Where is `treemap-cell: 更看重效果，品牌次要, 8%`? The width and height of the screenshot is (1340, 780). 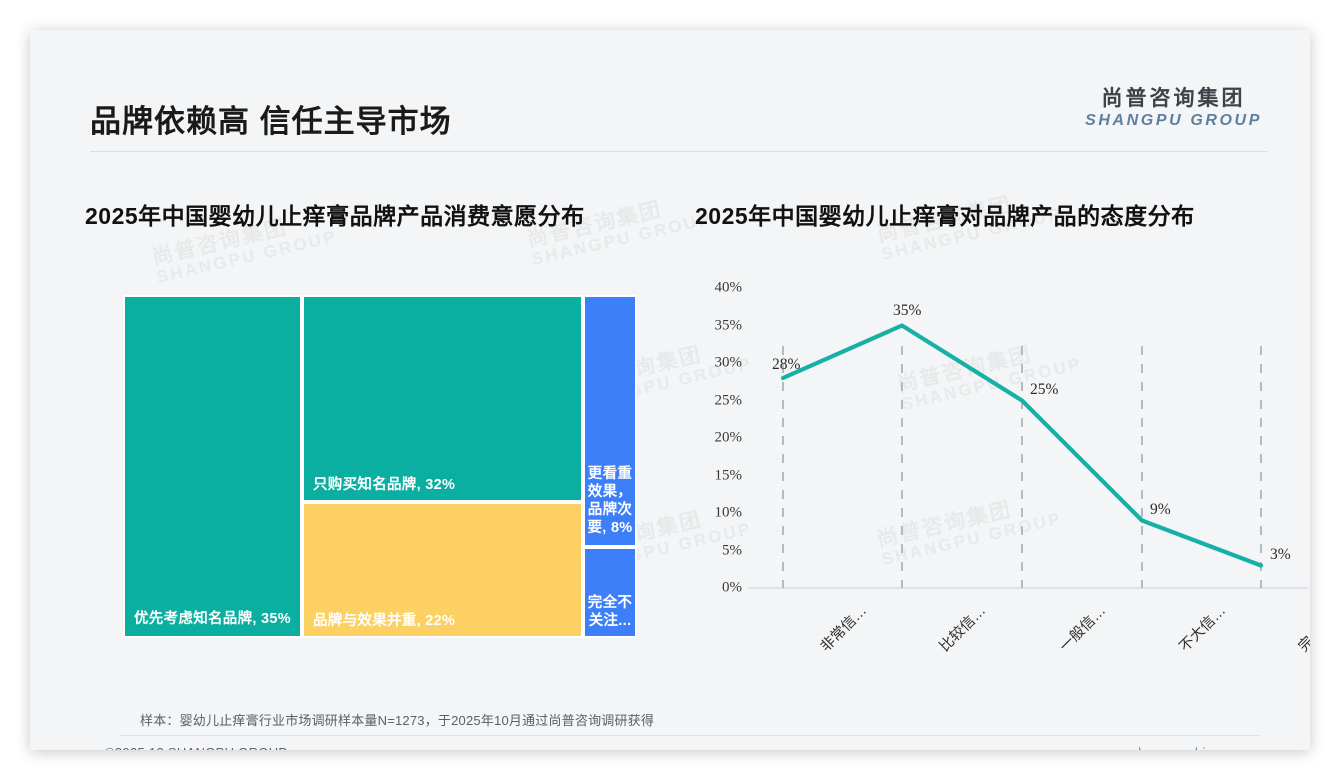 treemap-cell: 更看重效果，品牌次要, 8% is located at coordinates (610, 421).